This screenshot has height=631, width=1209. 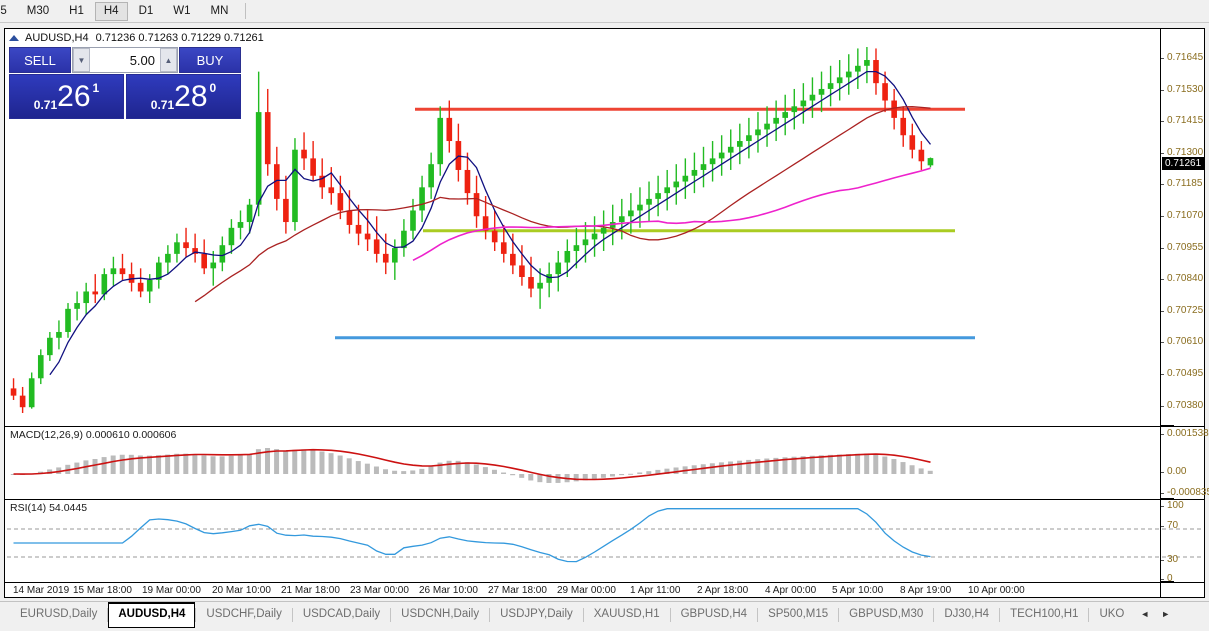 I want to click on chart-tab-gbpusd-h4: GBPUSD,H4, so click(x=714, y=614).